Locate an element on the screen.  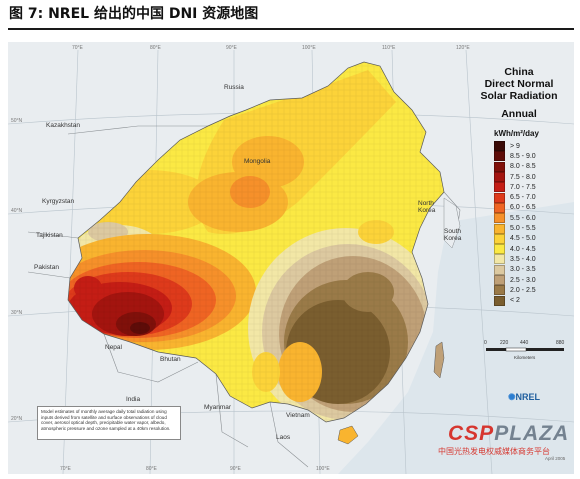
label-bhutan: Bhutan is located at coordinates (170, 359).